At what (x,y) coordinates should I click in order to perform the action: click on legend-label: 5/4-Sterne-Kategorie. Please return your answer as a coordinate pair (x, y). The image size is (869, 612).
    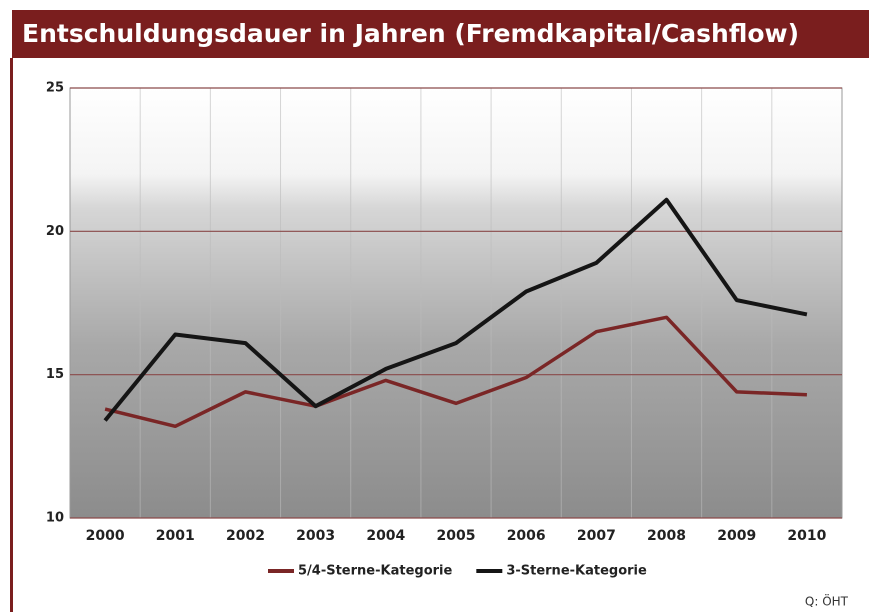
    Looking at the image, I should click on (375, 571).